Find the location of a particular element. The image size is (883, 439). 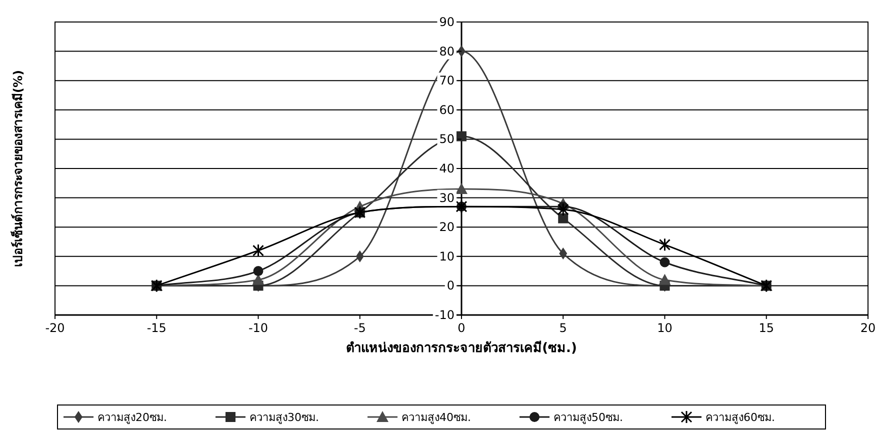

x-tick-label: 5 is located at coordinates (563, 328).